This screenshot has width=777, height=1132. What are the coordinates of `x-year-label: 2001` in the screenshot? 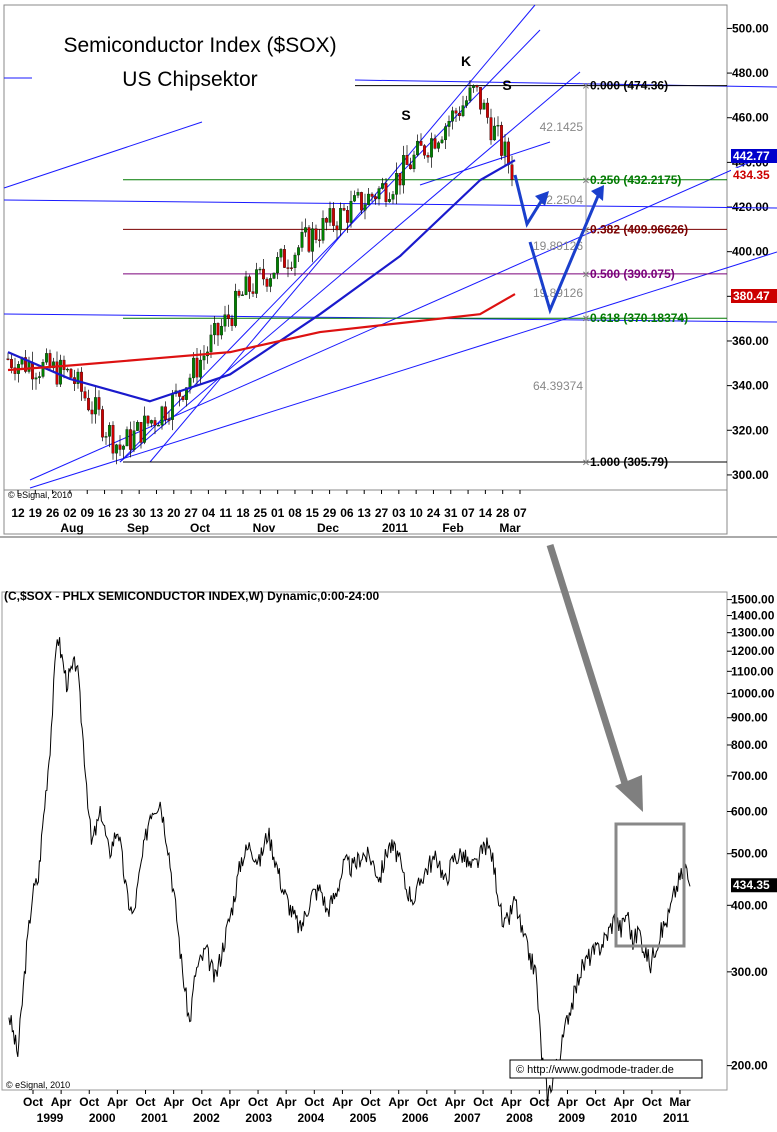 It's located at (154, 1118).